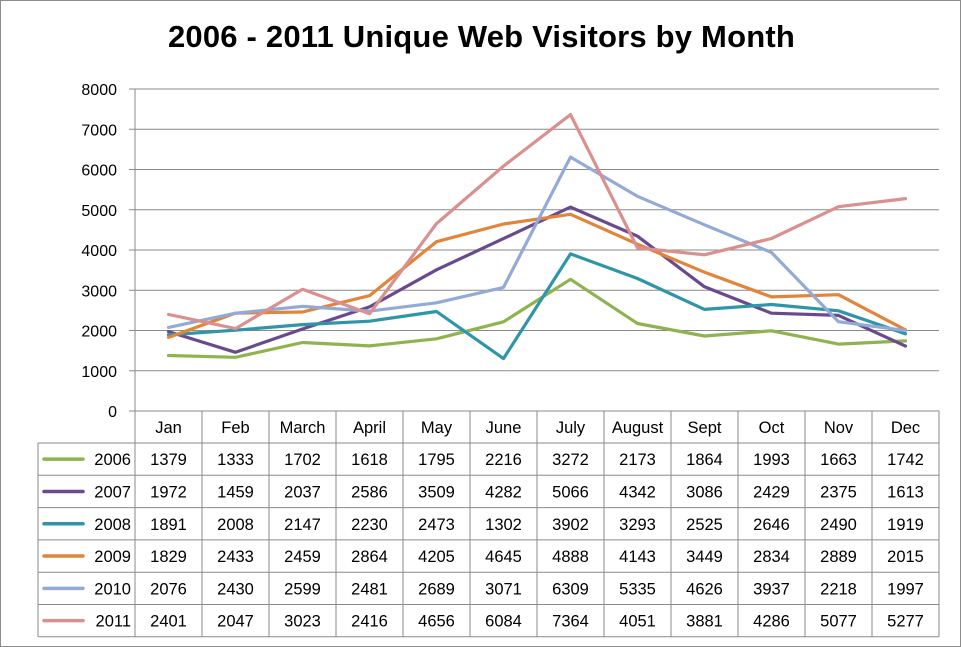 Image resolution: width=961 pixels, height=647 pixels. What do you see at coordinates (905, 557) in the screenshot?
I see `data-value-label: 2015` at bounding box center [905, 557].